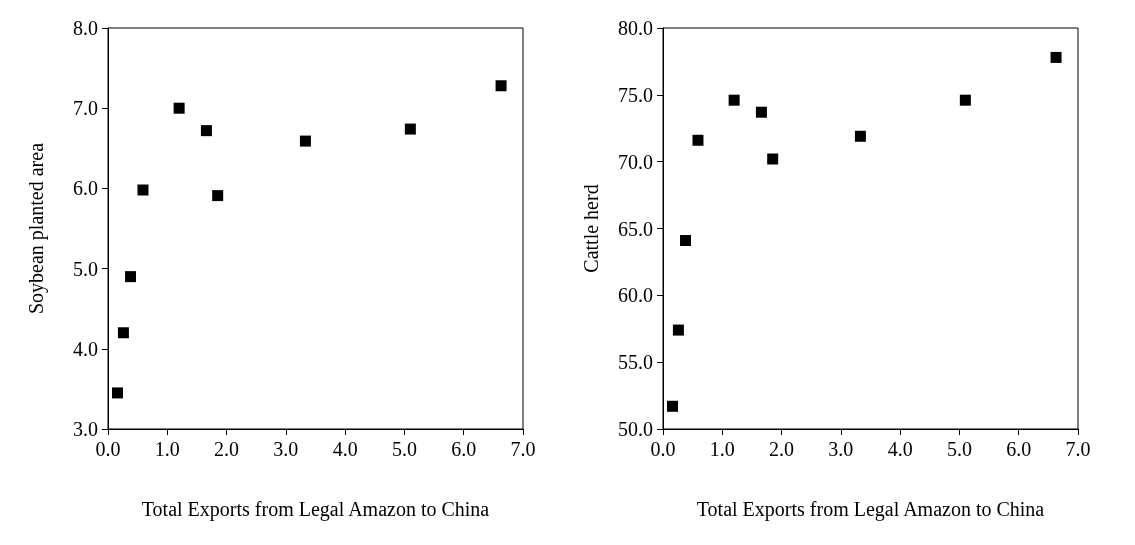 This screenshot has height=545, width=1135. What do you see at coordinates (635, 362) in the screenshot?
I see `y-tick-label: 55.0` at bounding box center [635, 362].